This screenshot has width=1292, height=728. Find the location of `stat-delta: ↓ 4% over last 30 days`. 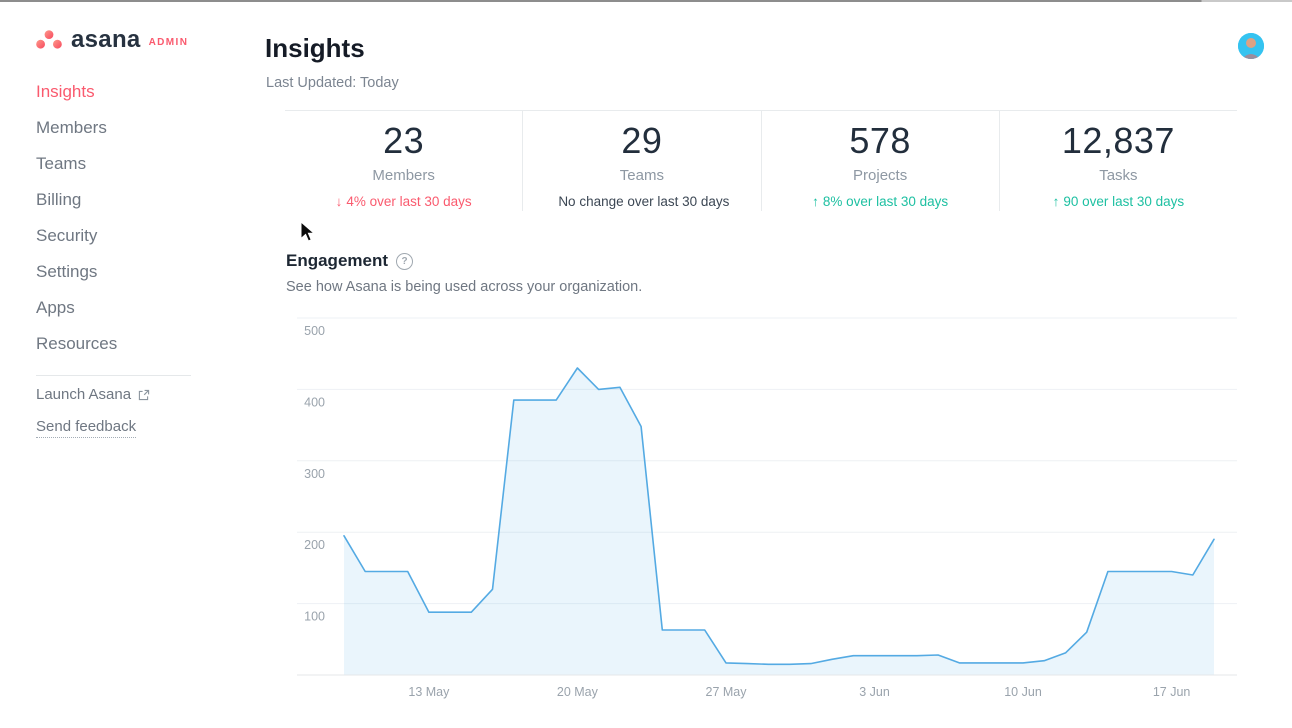

stat-delta: ↓ 4% over last 30 days is located at coordinates (403, 201).